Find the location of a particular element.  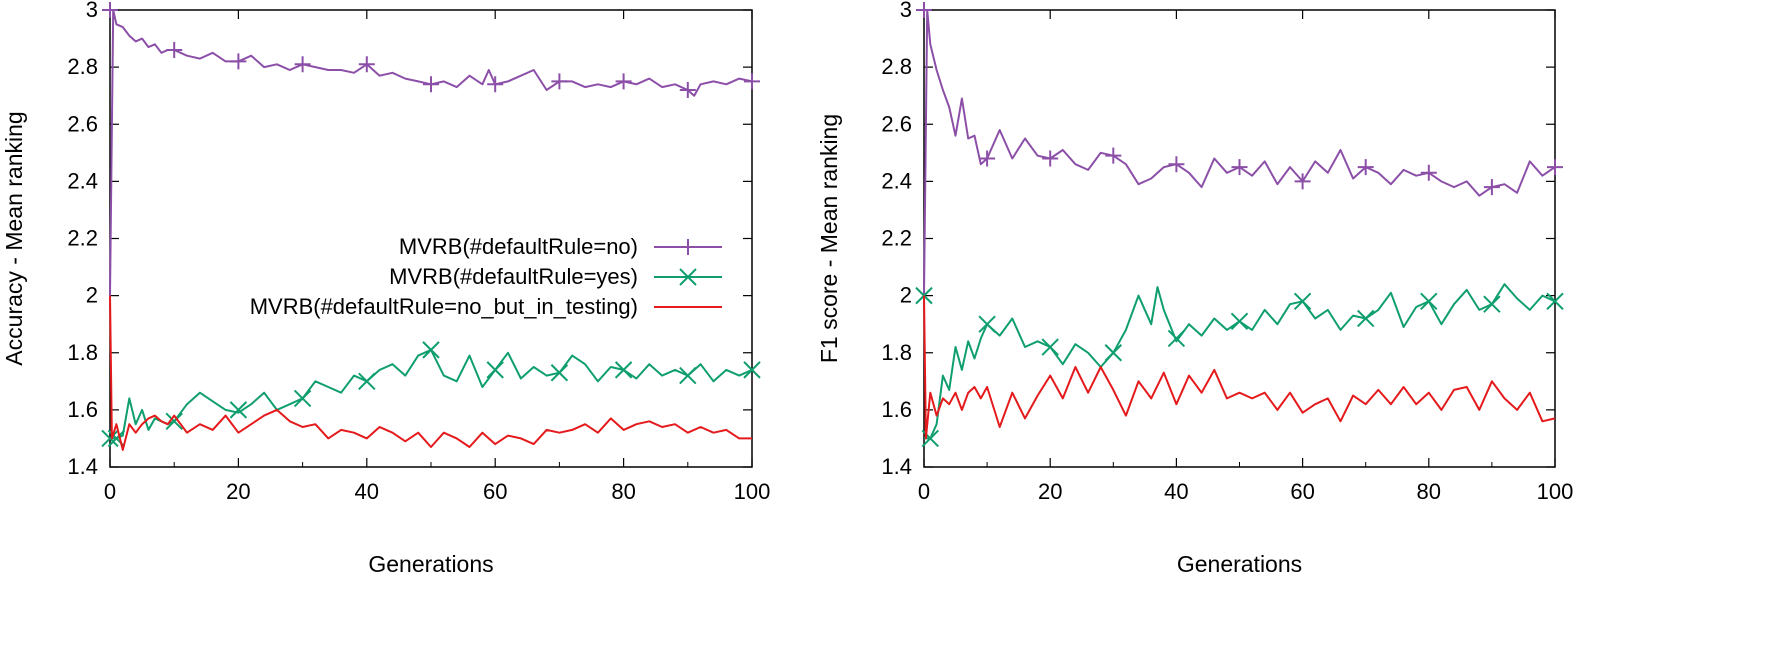

y-axis-title: F1 score - Mean ranking is located at coordinates (829, 238).